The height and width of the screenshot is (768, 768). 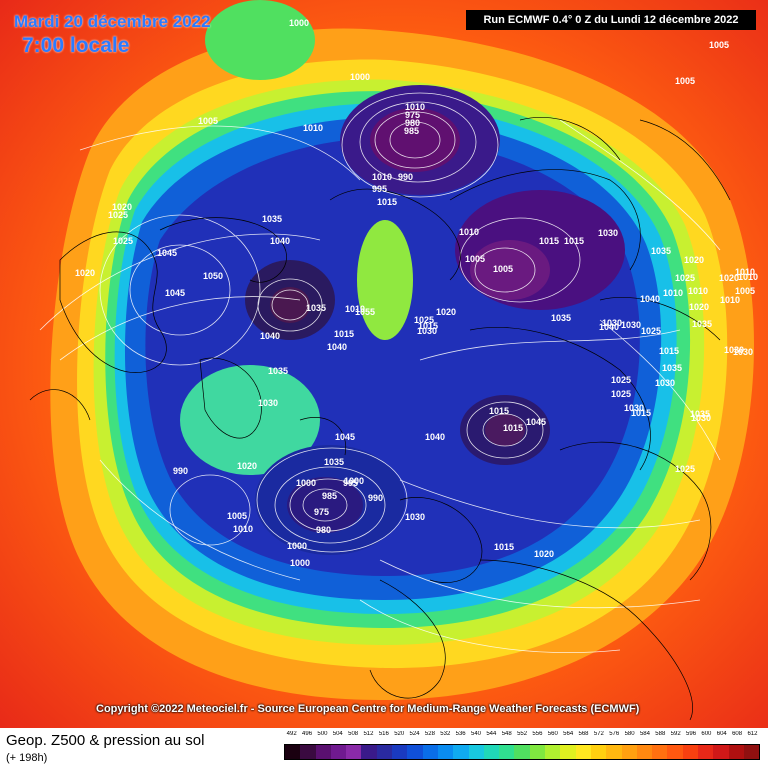 What do you see at coordinates (415, 140) in the screenshot?
I see `low-siberia-north-core` at bounding box center [415, 140].